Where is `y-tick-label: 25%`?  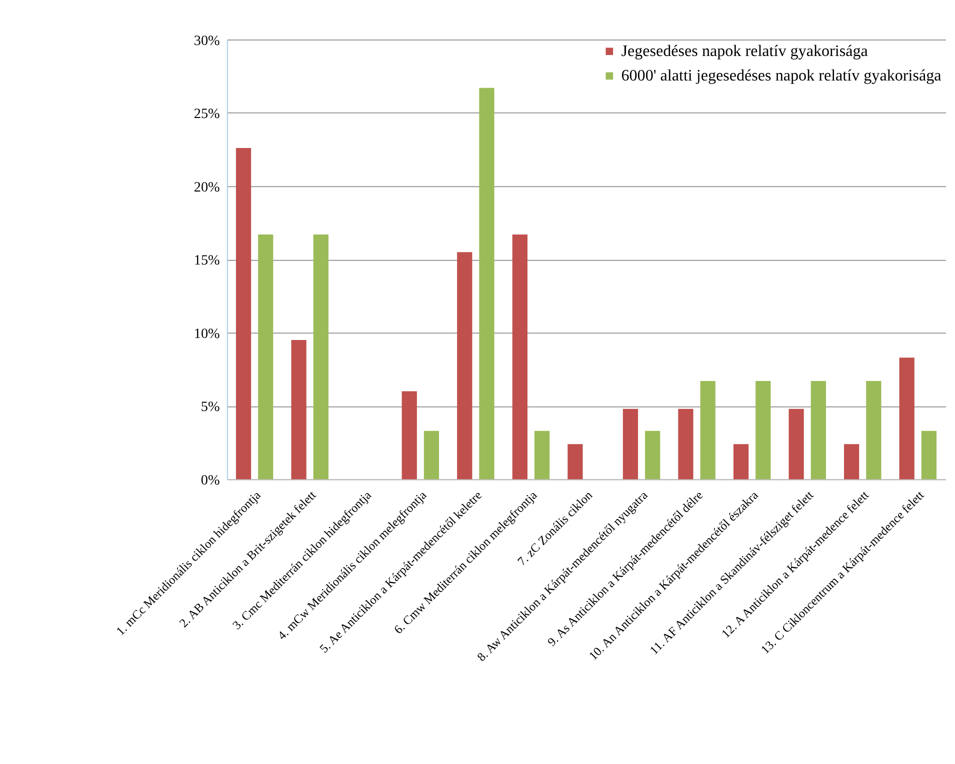
y-tick-label: 25% is located at coordinates (207, 114).